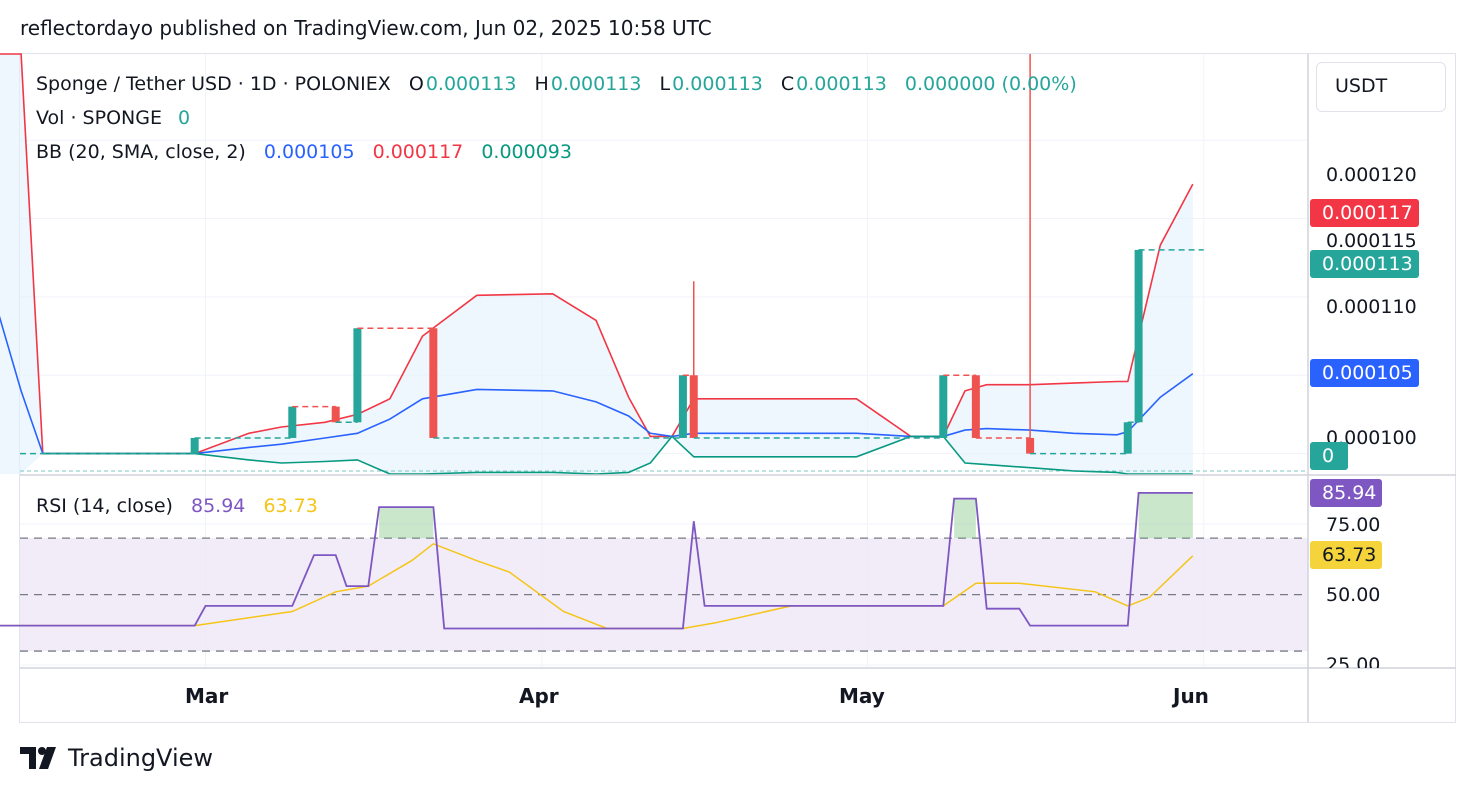 The image size is (1476, 794). What do you see at coordinates (99, 118) in the screenshot?
I see `volume-label: Vol · SPONGE` at bounding box center [99, 118].